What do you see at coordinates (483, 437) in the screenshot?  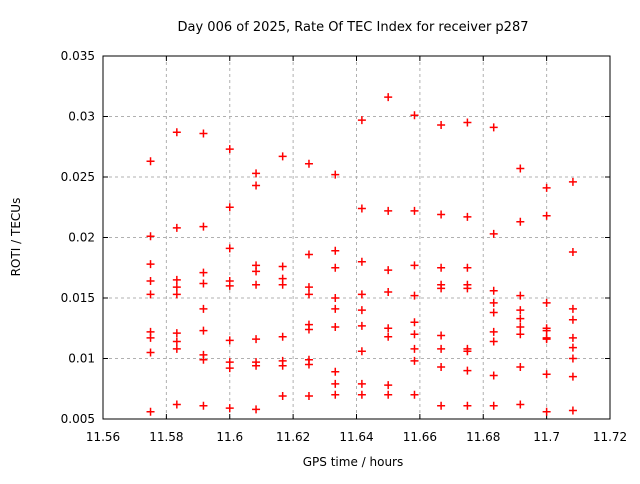 I see `x-tick-label: 11.68` at bounding box center [483, 437].